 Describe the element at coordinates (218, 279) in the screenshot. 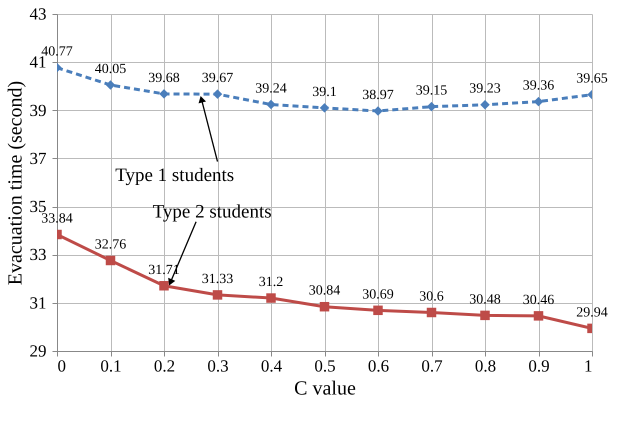

I see `data-label: 31.33` at that location.